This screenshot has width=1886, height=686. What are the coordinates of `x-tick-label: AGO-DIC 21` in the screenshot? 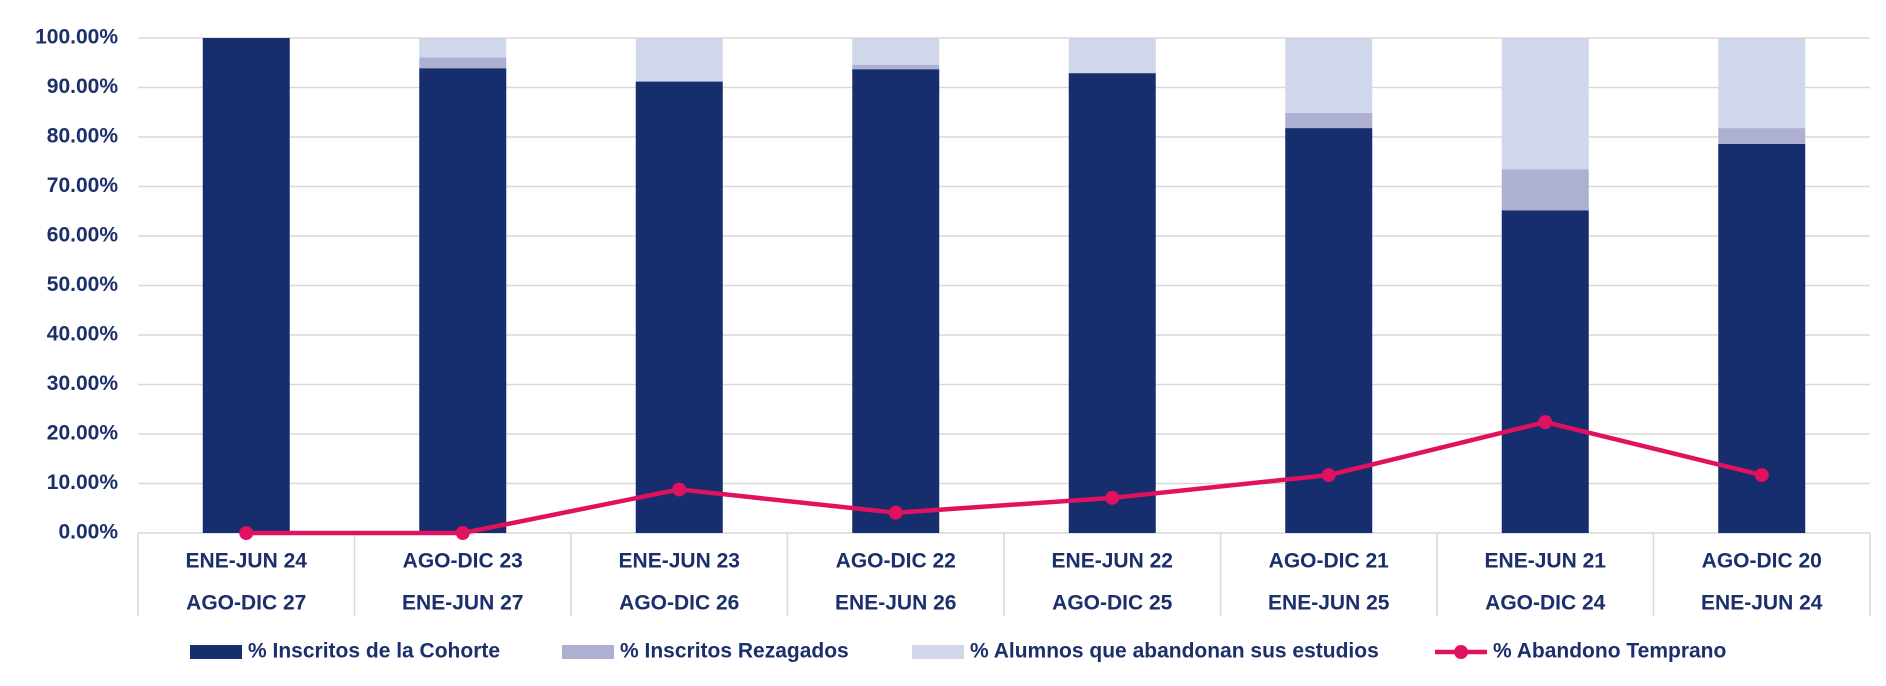 It's located at (1329, 561).